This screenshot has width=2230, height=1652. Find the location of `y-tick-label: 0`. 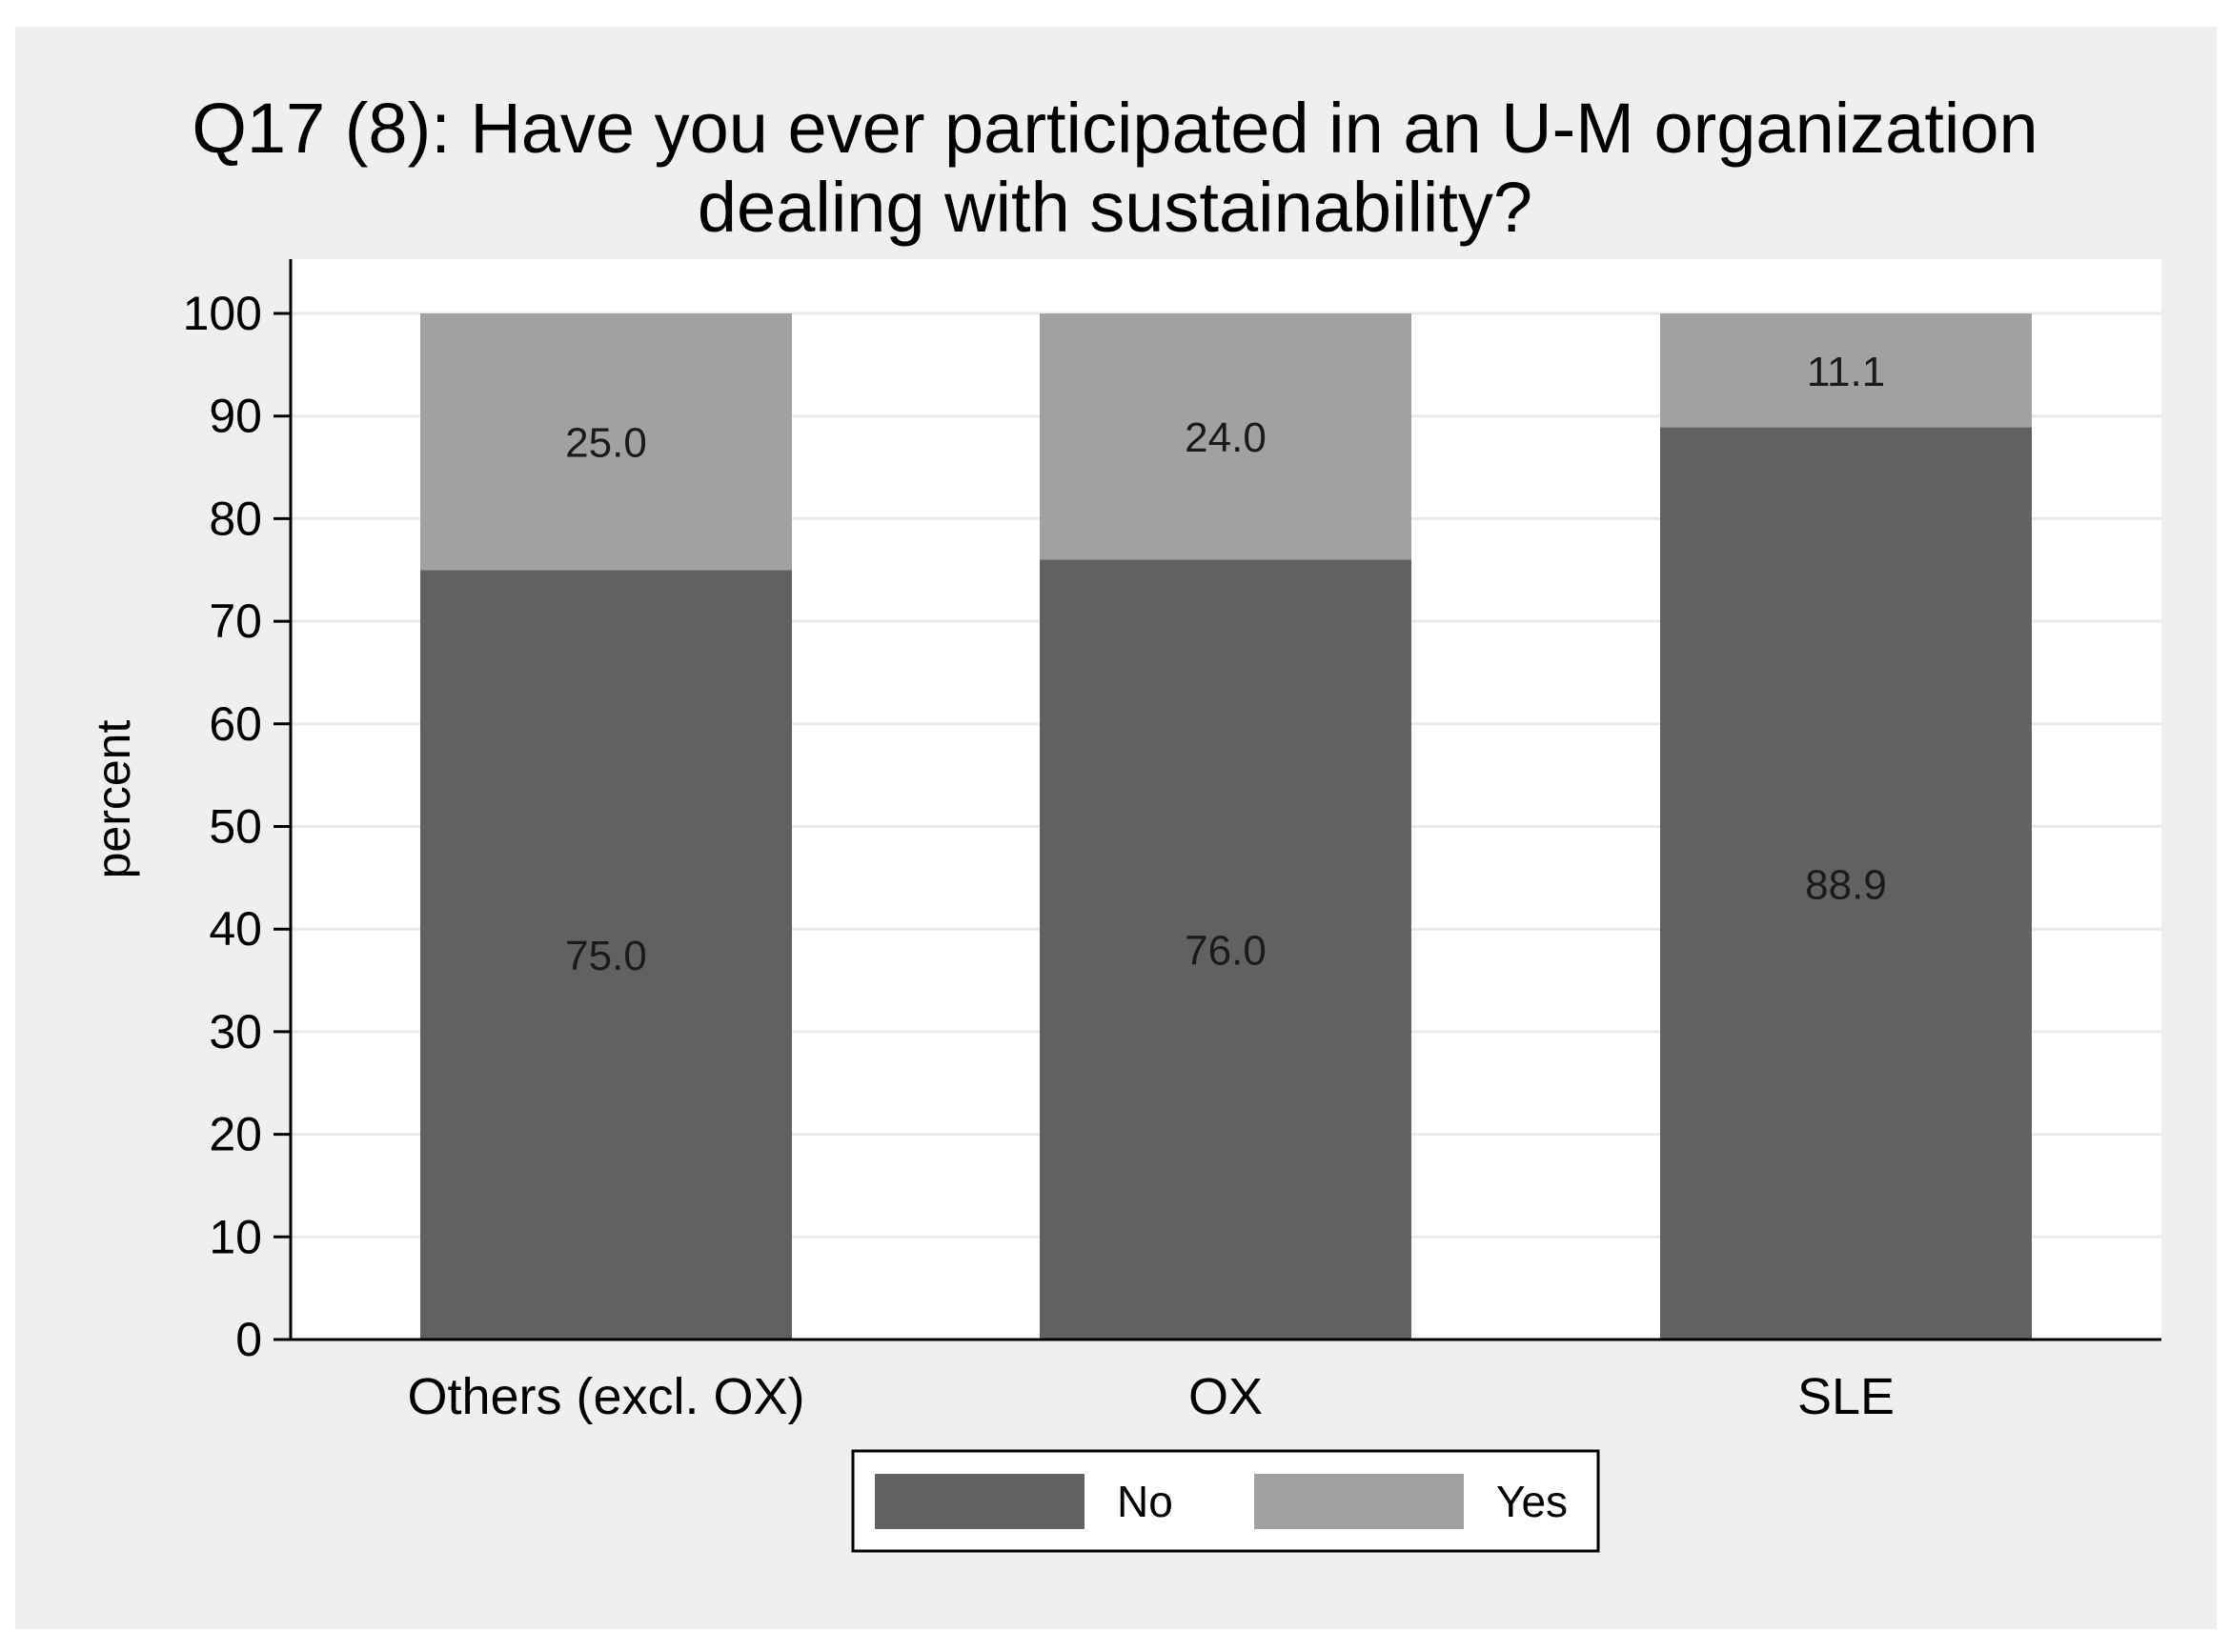

y-tick-label: 0 is located at coordinates (248, 1339).